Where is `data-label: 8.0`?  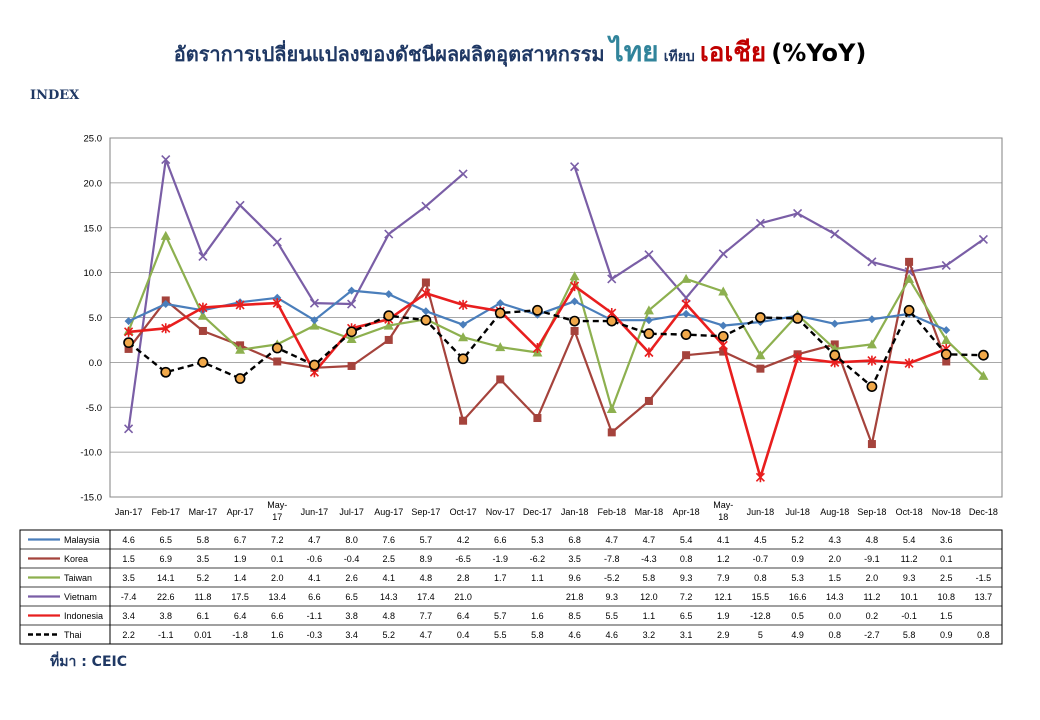
data-label: 8.0 is located at coordinates (351, 540).